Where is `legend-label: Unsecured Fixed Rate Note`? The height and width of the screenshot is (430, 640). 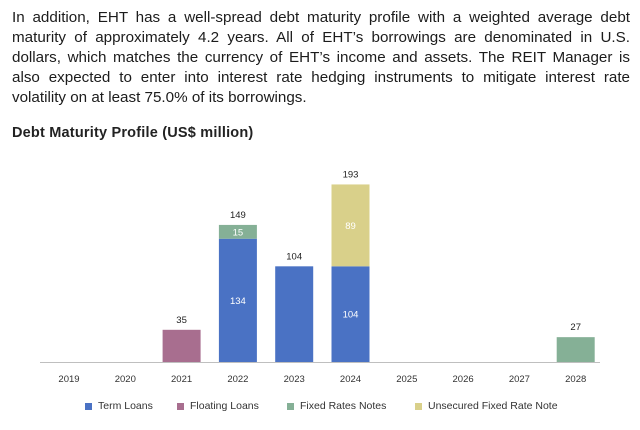
legend-label: Unsecured Fixed Rate Note is located at coordinates (493, 406).